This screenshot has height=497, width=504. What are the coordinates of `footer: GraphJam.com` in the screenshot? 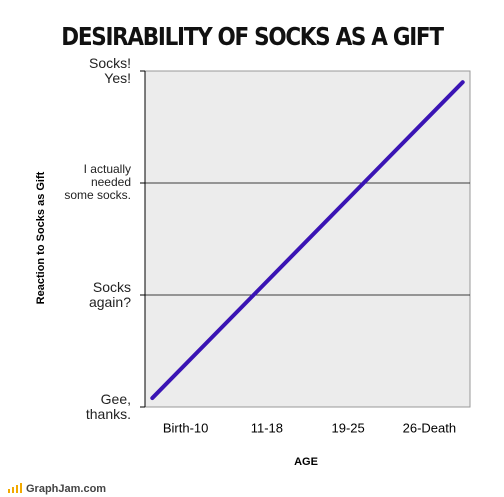 It's located at (66, 489).